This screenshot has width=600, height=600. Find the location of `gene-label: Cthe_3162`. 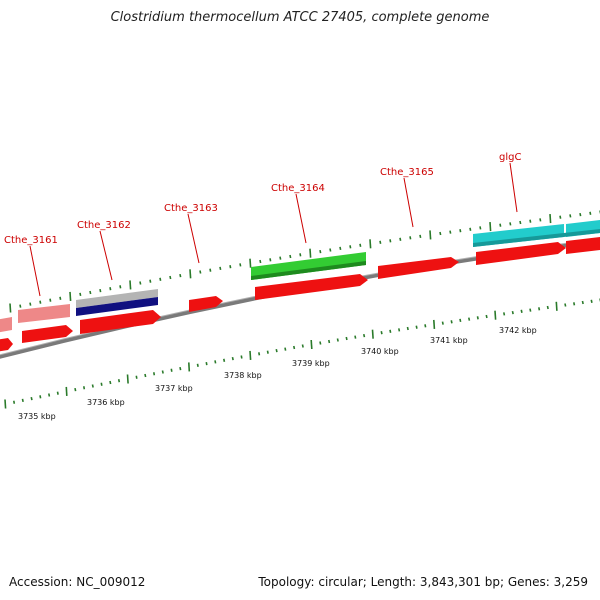

gene-label: Cthe_3162 is located at coordinates (104, 225).